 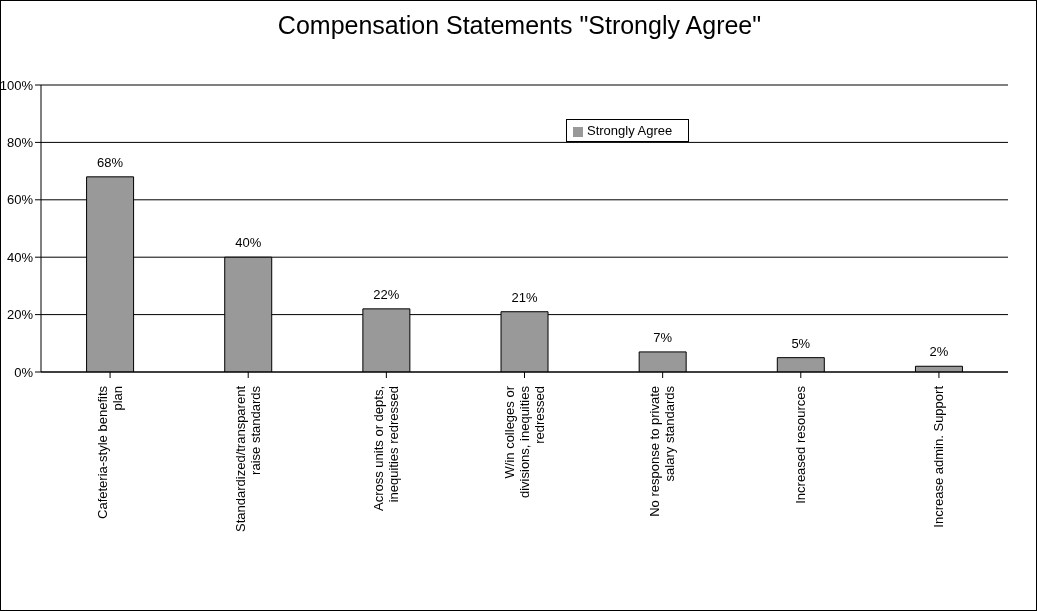 I want to click on data-label: 21%, so click(x=524, y=297).